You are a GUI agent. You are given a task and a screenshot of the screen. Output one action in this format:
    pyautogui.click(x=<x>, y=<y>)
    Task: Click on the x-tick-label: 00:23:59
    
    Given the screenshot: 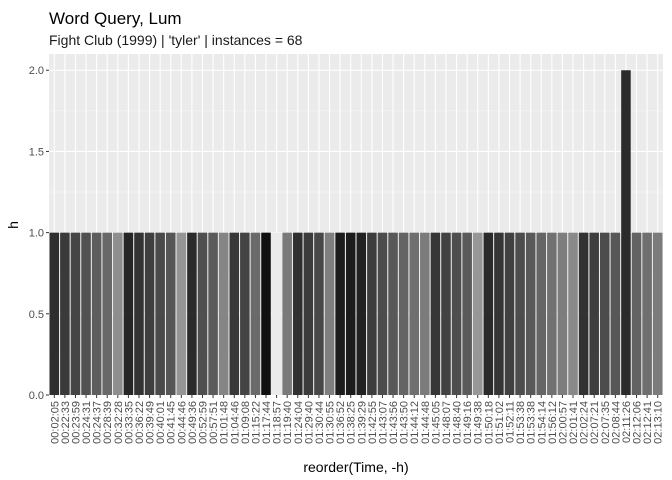 What is the action you would take?
    pyautogui.click(x=76, y=422)
    